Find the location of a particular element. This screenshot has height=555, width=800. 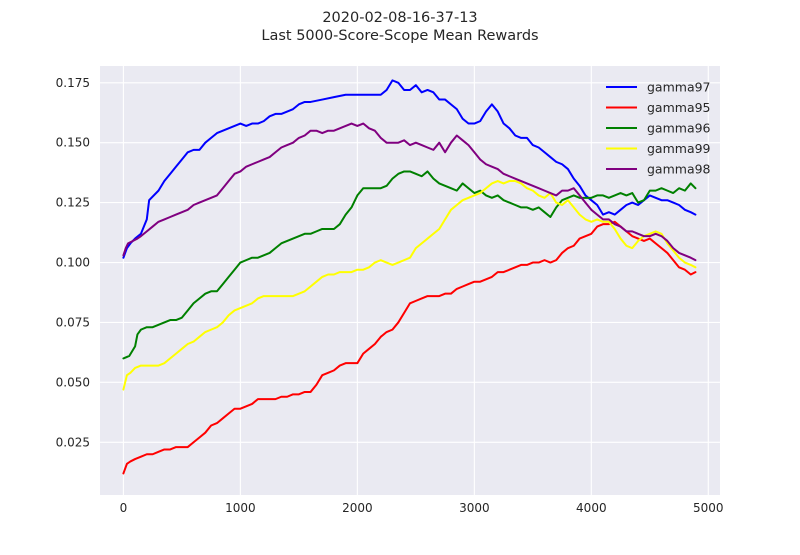

legend-label-gamma98: gamma98 is located at coordinates (679, 169).